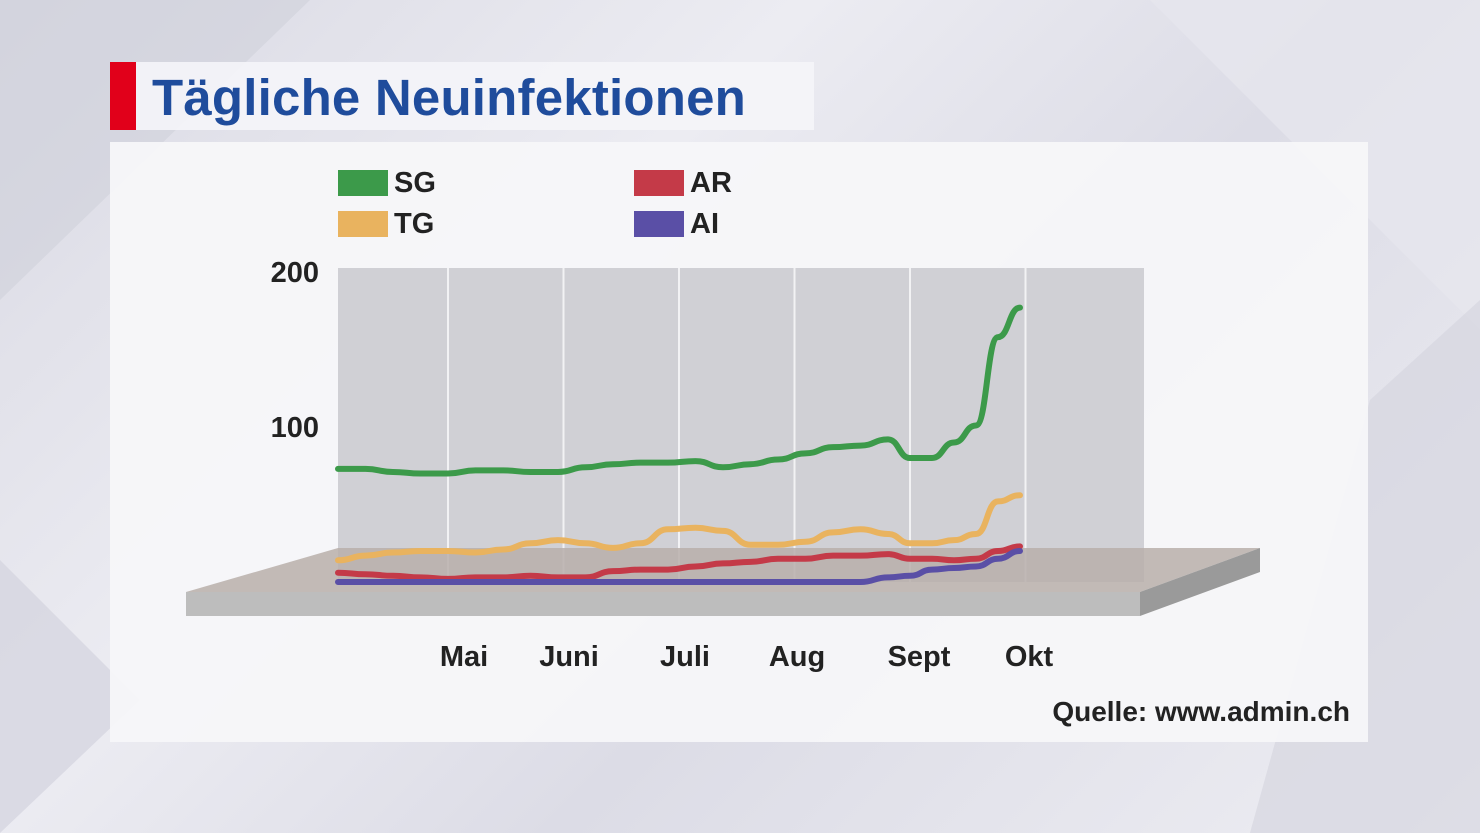  Describe the element at coordinates (363, 224) in the screenshot. I see `legend-swatch-tg` at that location.